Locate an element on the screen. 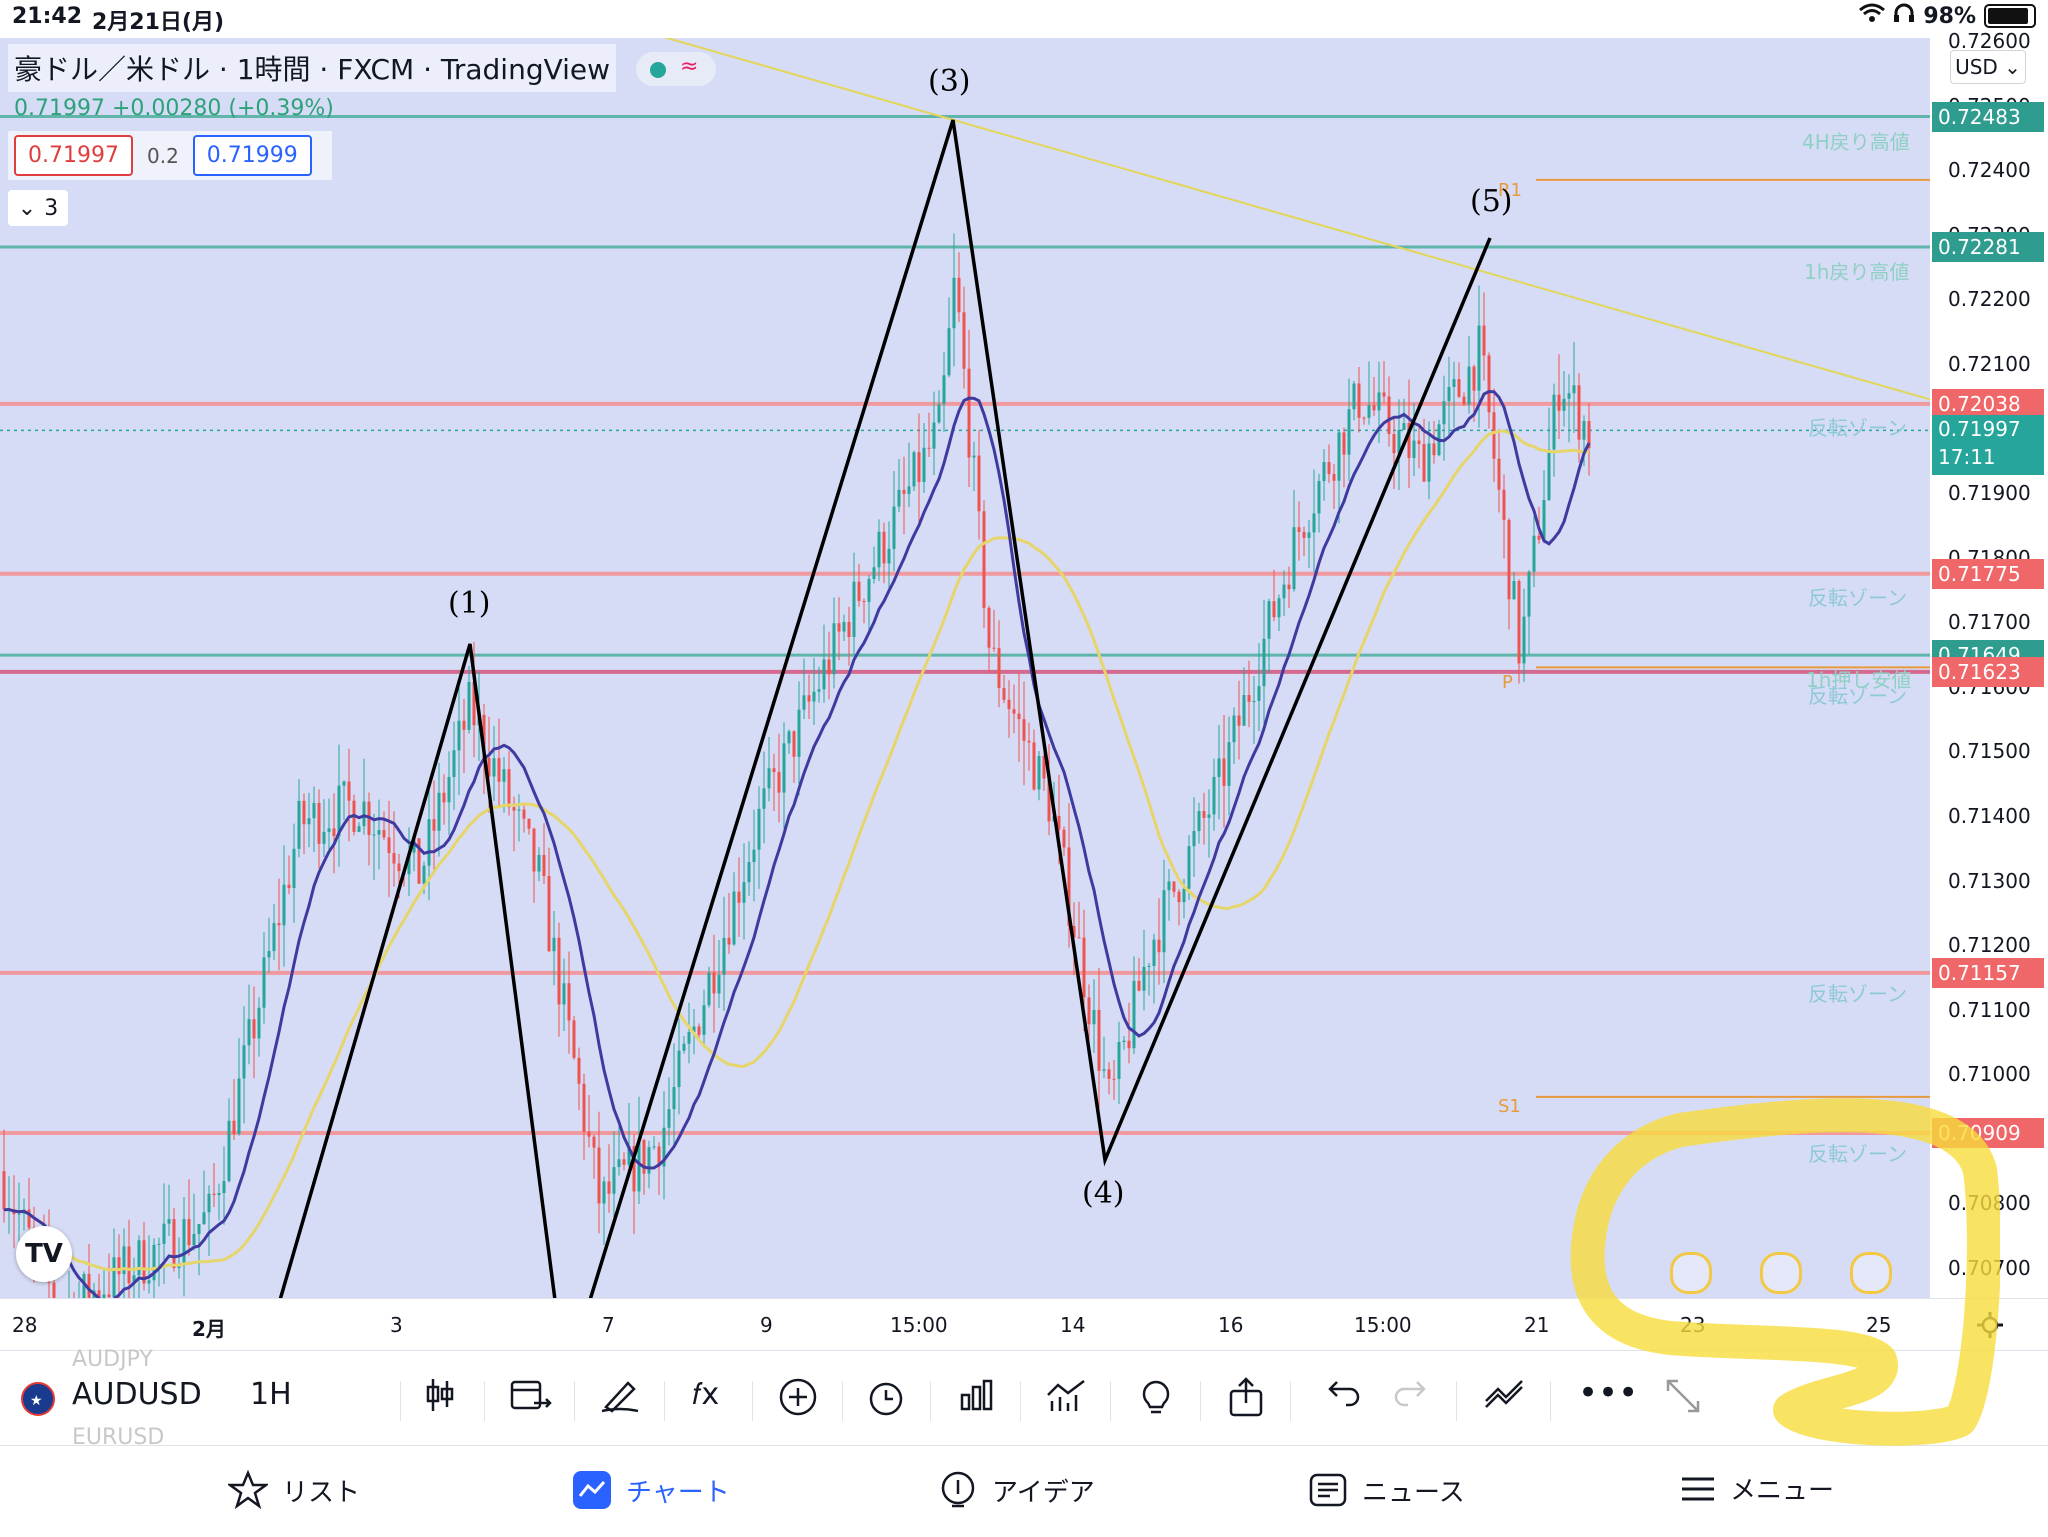 Image resolution: width=2048 pixels, height=1537 pixels. nav-chart: チャート is located at coordinates (651, 1490).